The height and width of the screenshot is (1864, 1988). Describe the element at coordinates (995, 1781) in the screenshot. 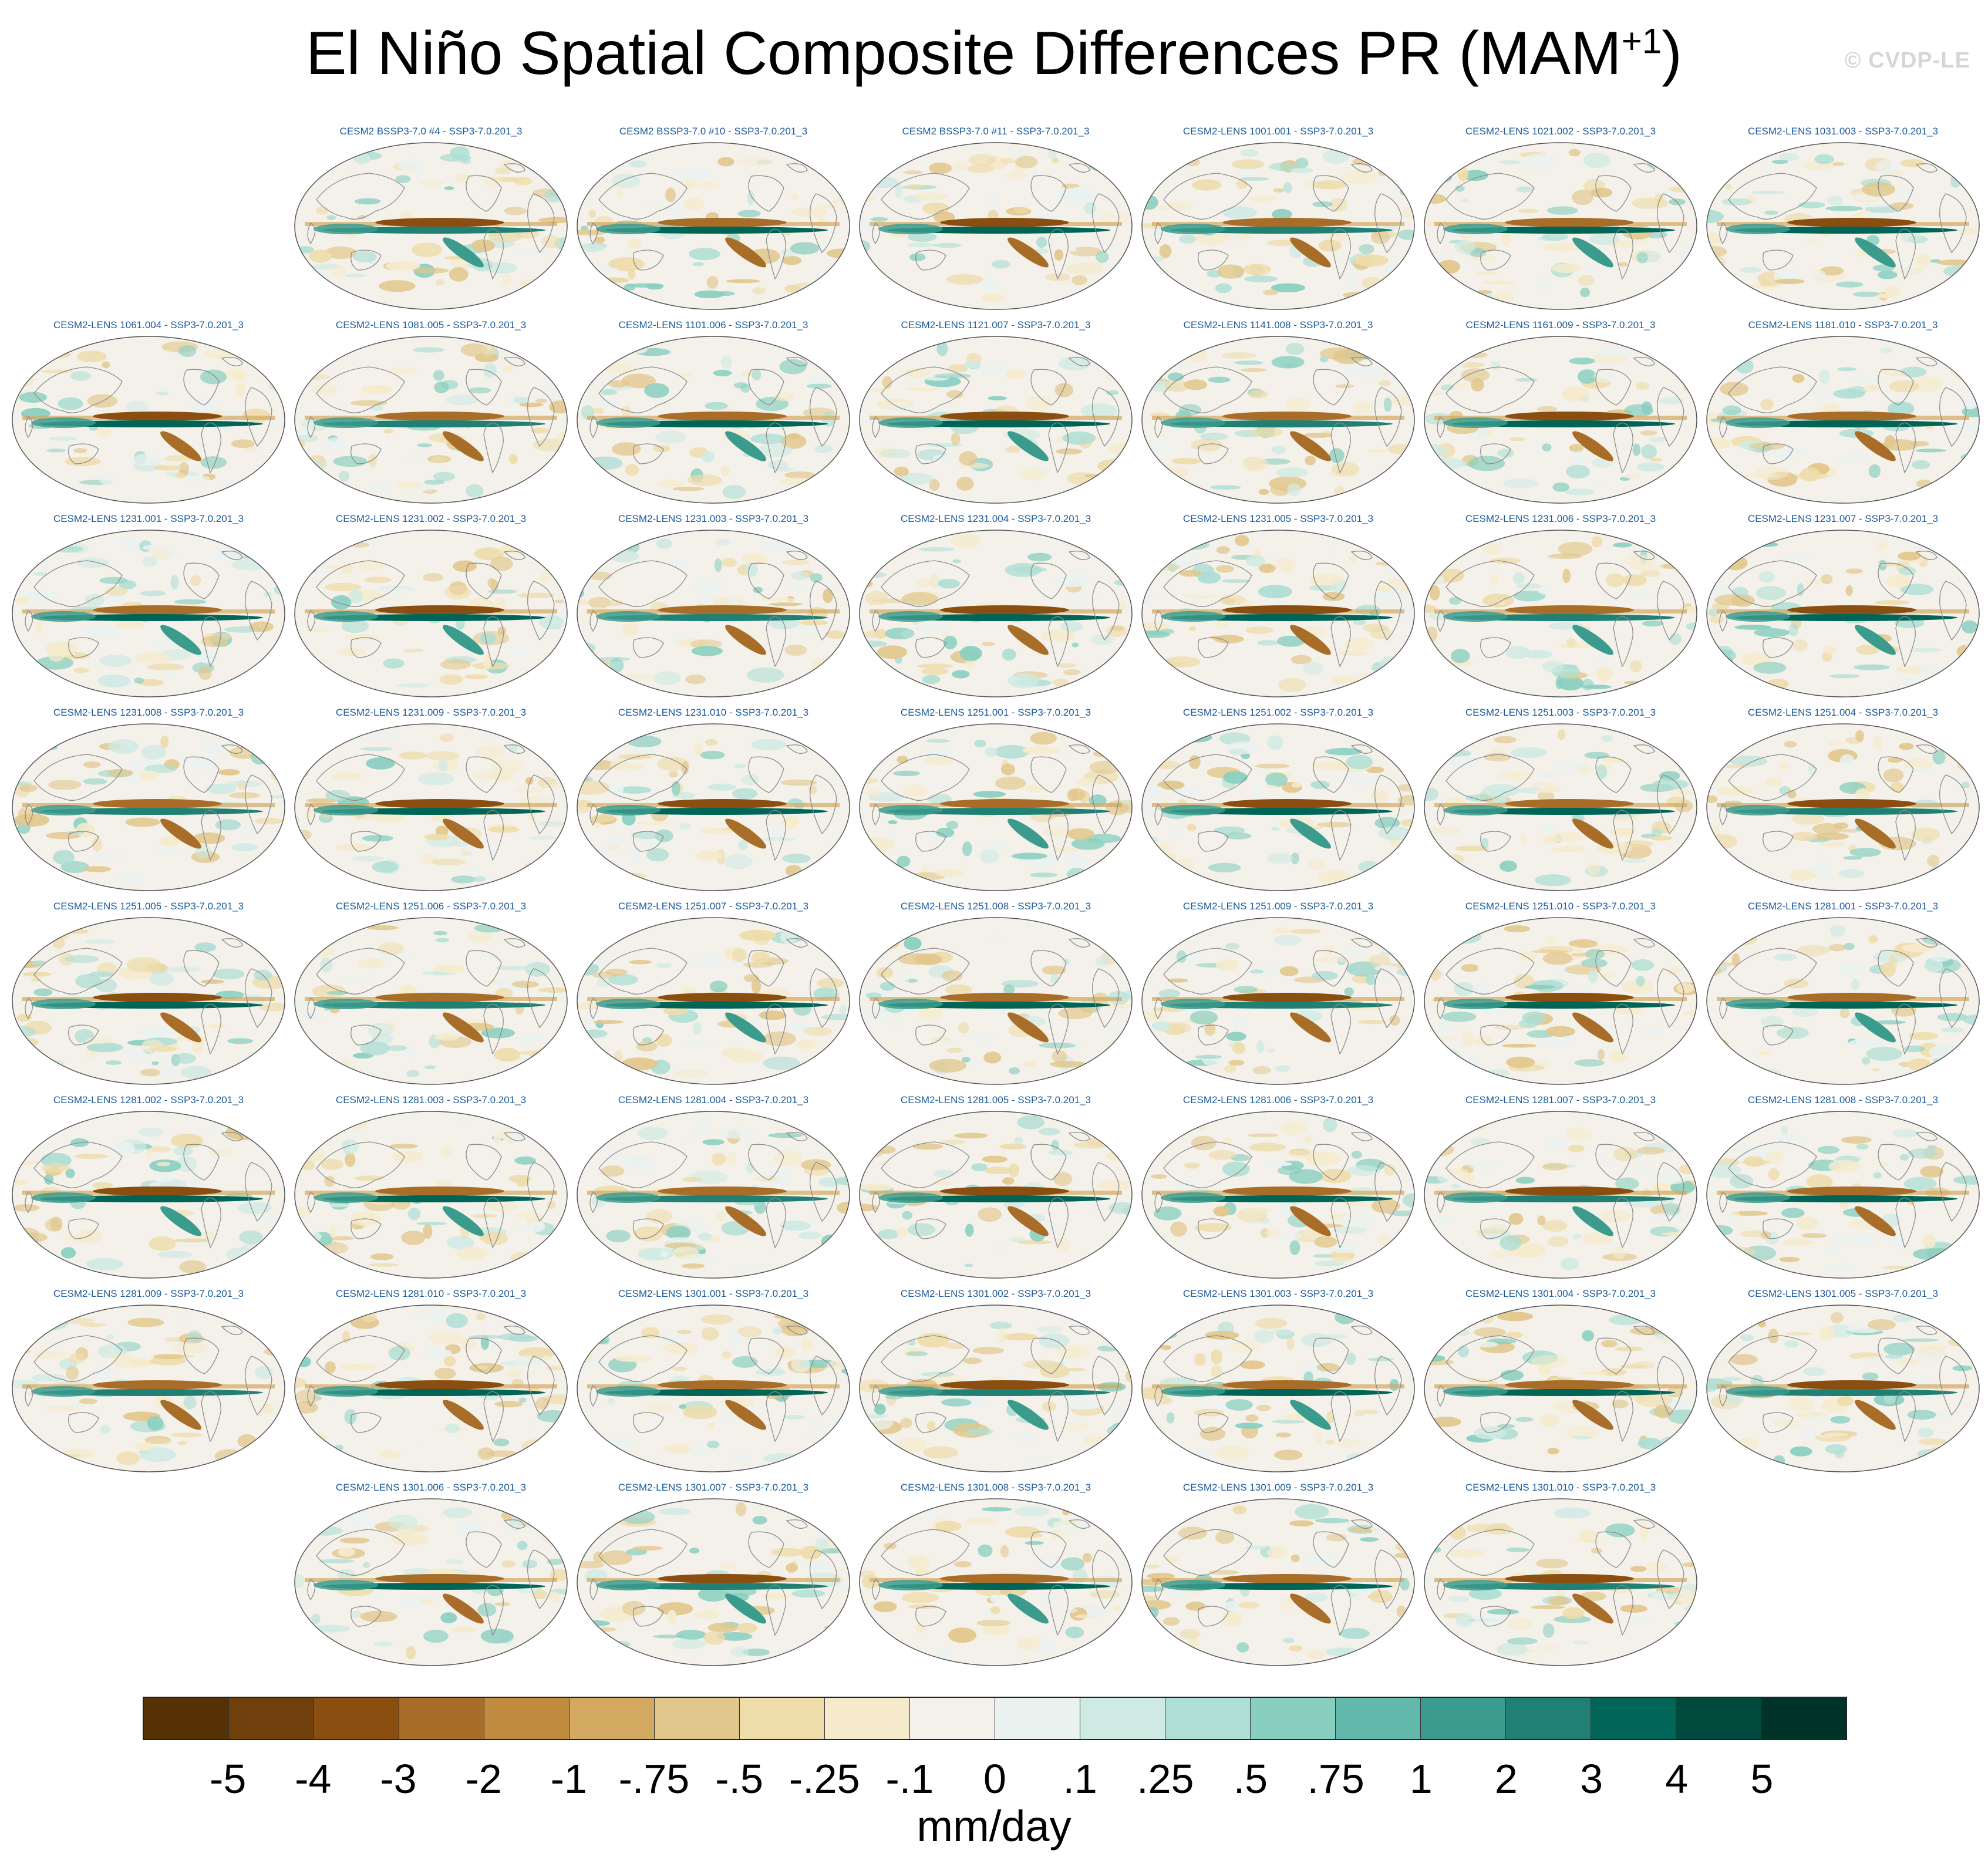

I see `colorbar-ticks: -5 -4 -3 -2 -1 -.75 -.5 -.25 -.1 0 .1 .25 .5 .75 1 2 3 4 5` at that location.